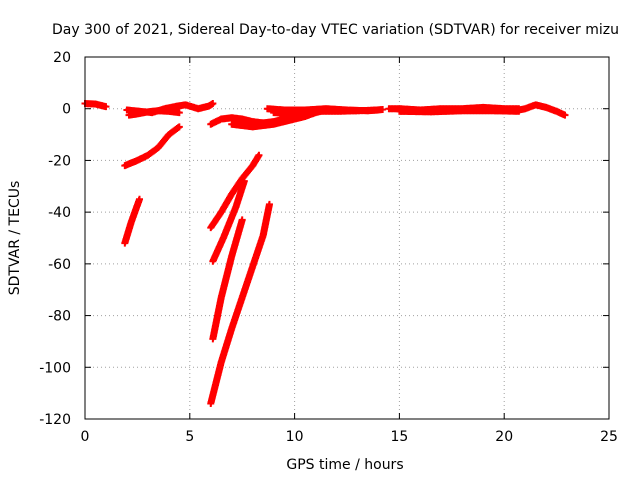  Describe the element at coordinates (59, 161) in the screenshot. I see `y-tick-label: -20` at that location.